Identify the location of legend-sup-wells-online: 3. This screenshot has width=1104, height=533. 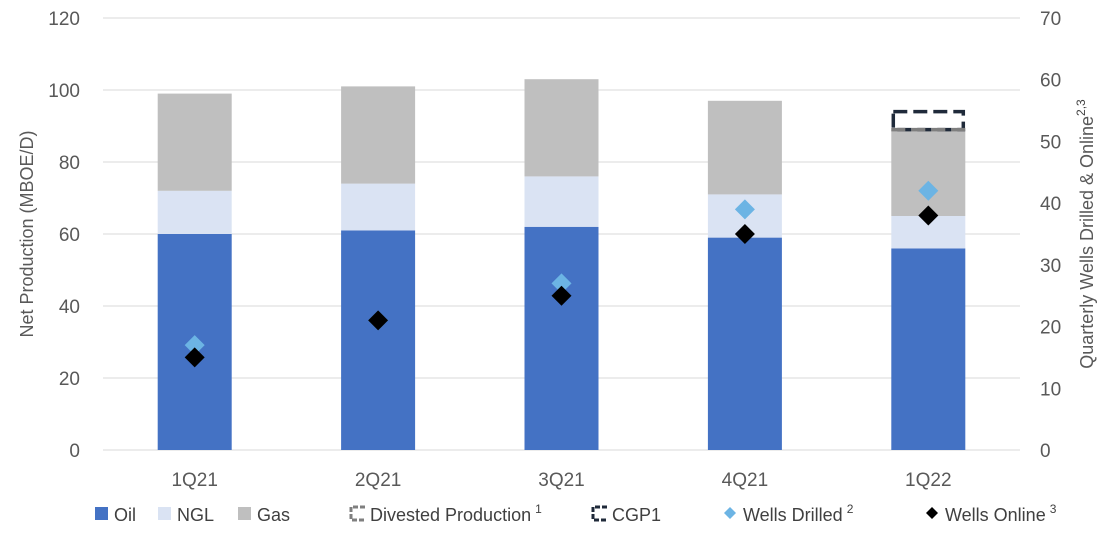
(1053, 509).